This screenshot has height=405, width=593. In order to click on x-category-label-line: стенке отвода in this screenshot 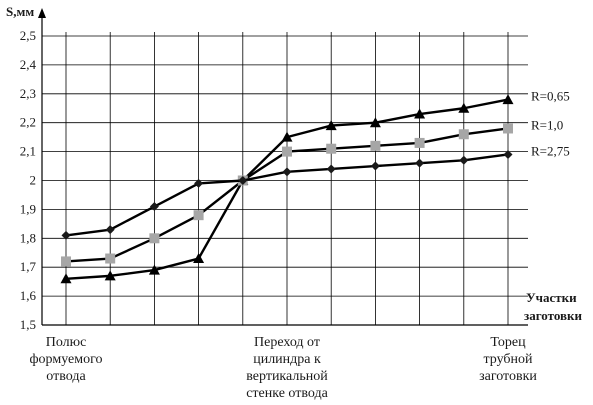, I will do `click(287, 393)`.